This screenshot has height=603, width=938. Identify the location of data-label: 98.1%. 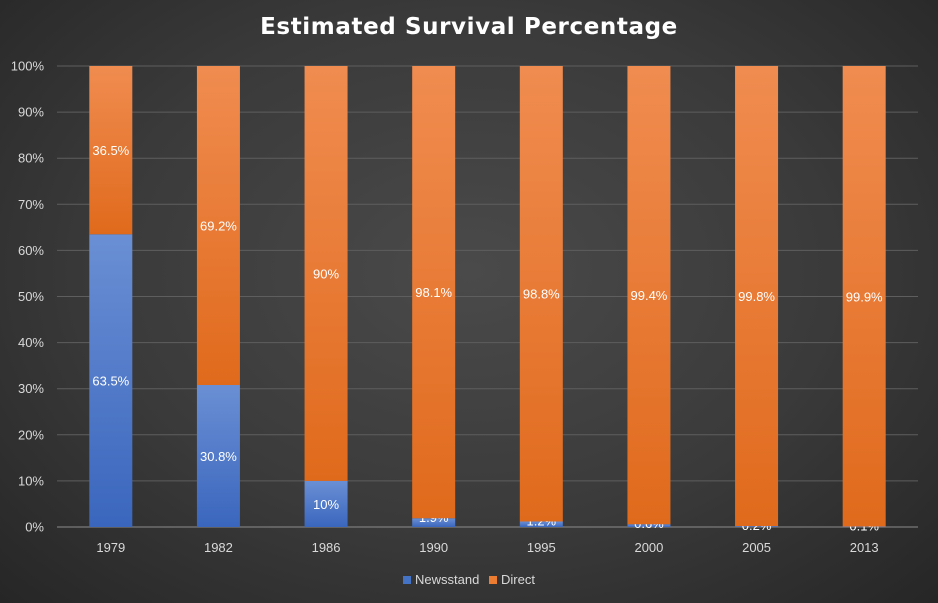
(433, 292).